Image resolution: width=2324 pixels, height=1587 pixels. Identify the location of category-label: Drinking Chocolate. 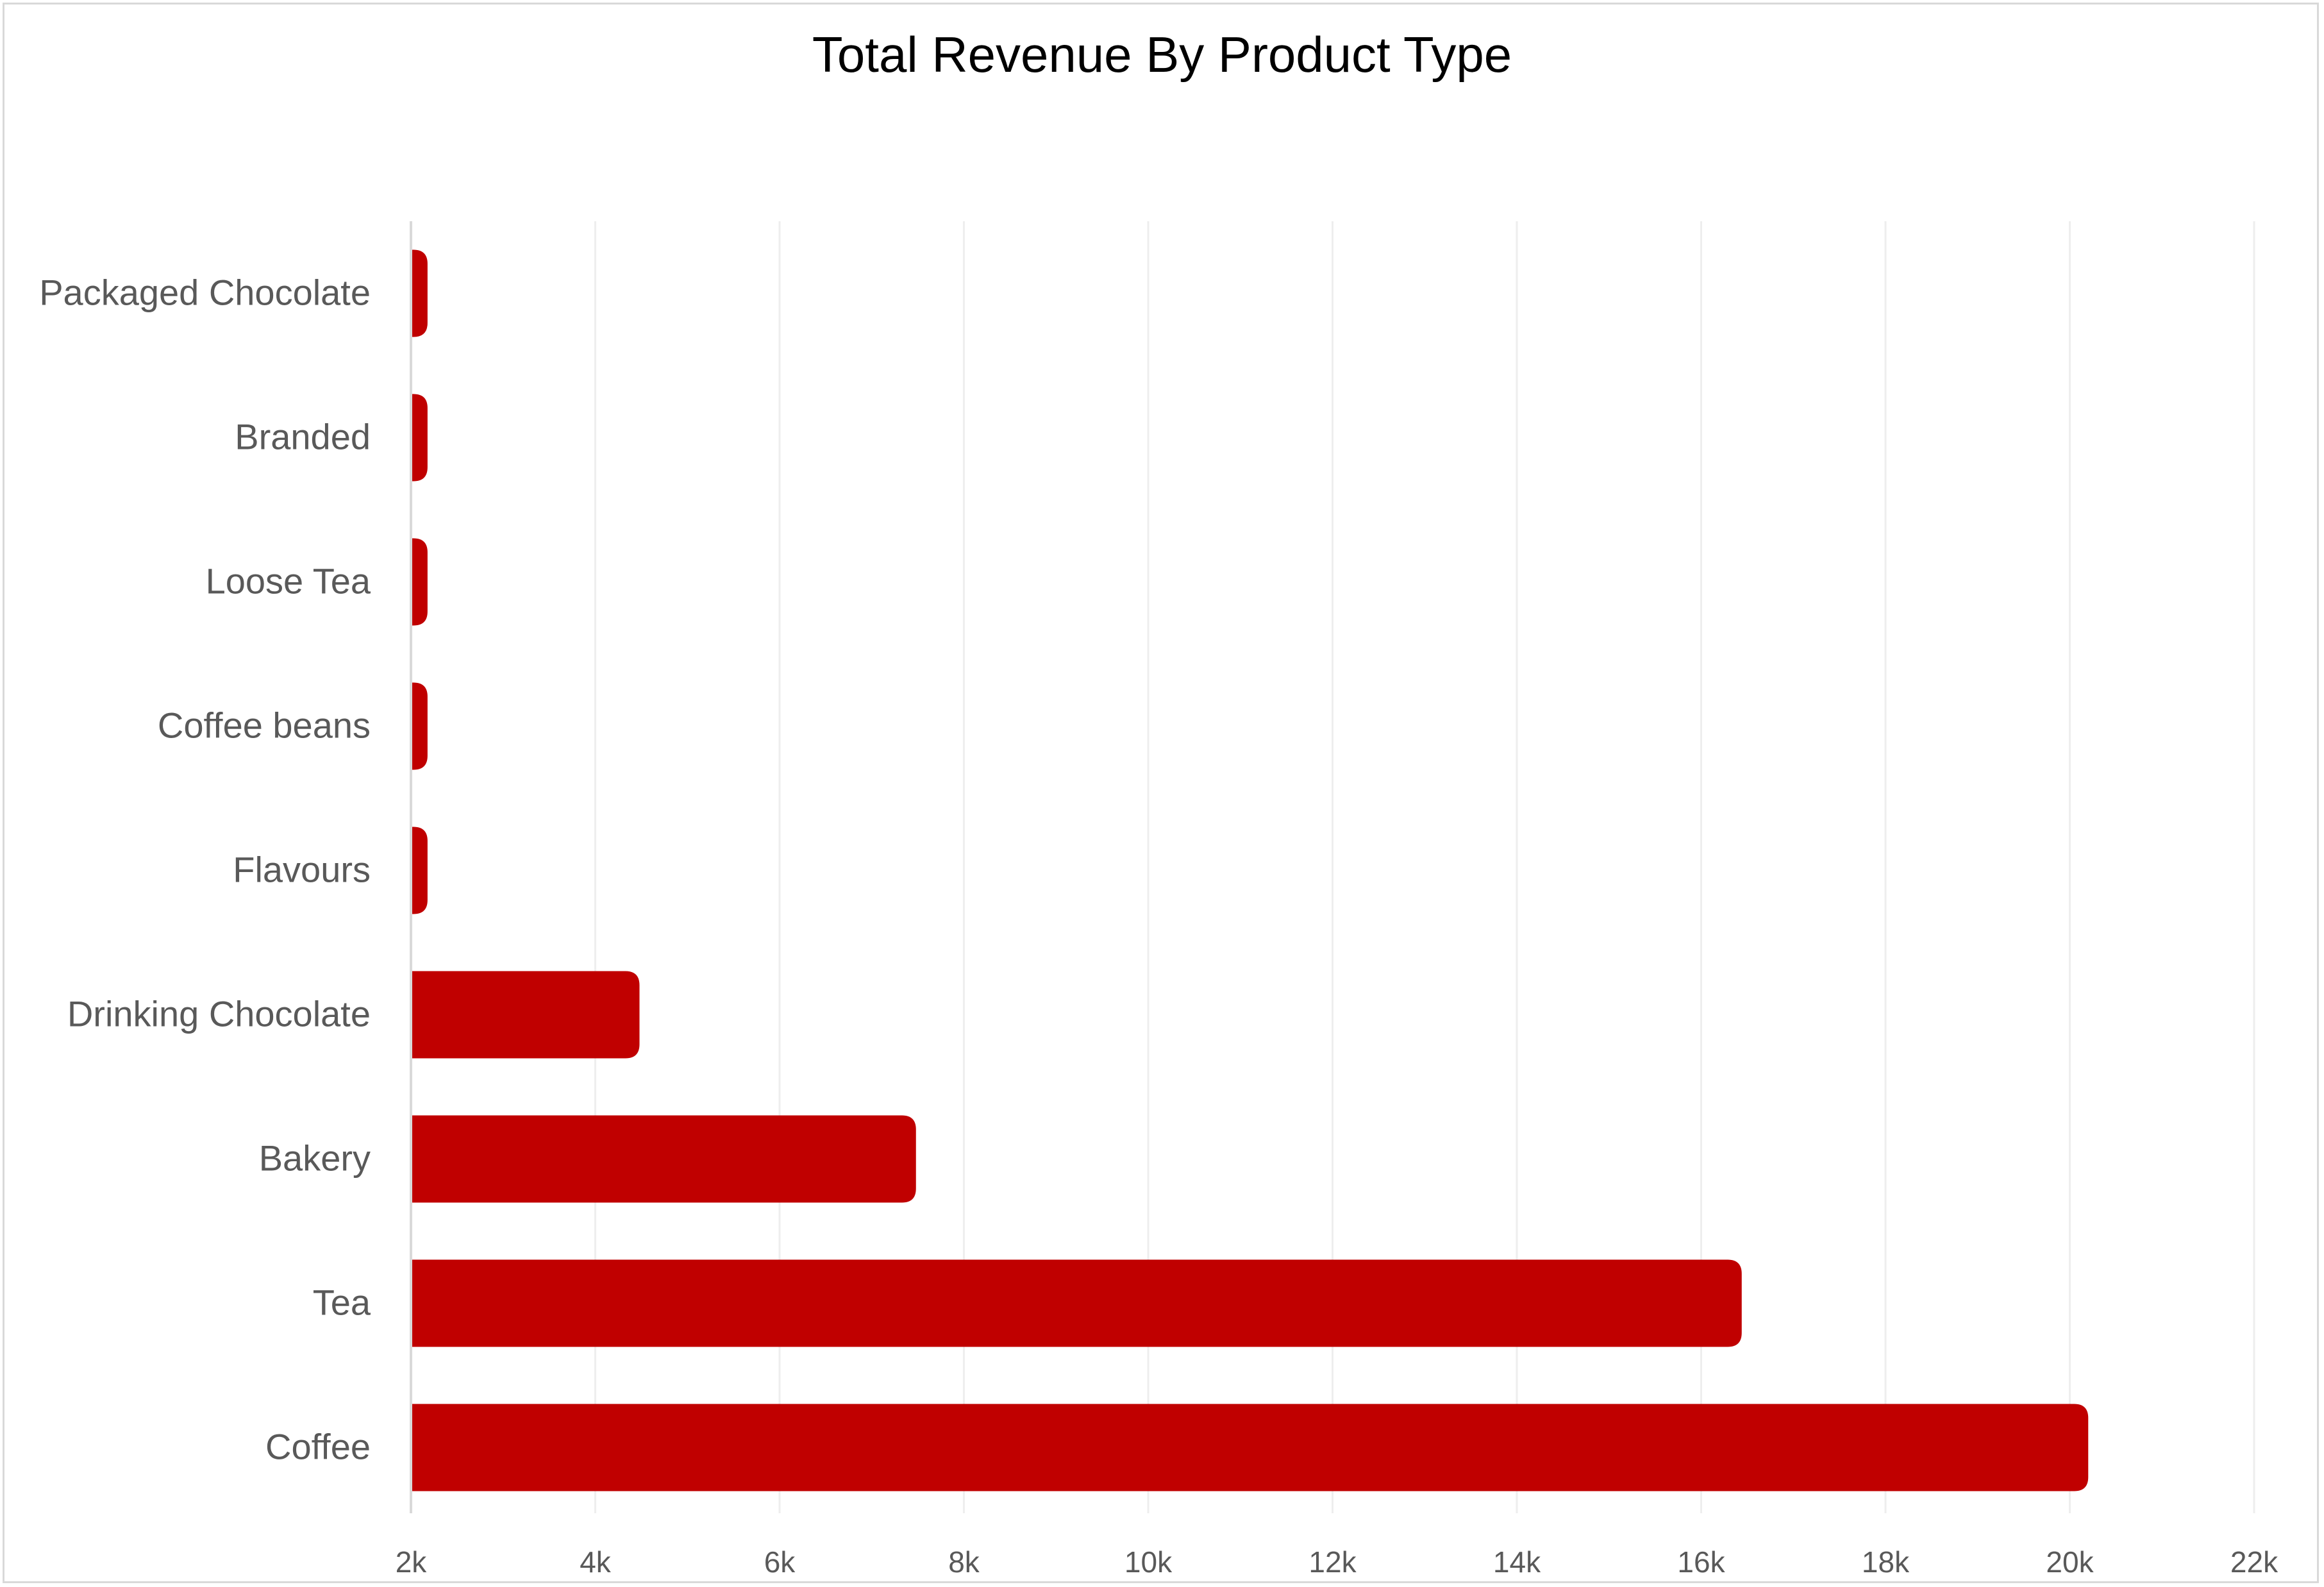
(219, 1014).